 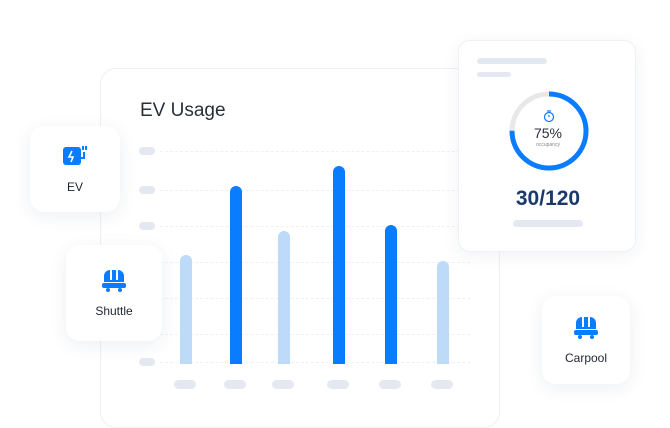 I want to click on occupancy-percent: 75%, so click(x=548, y=133).